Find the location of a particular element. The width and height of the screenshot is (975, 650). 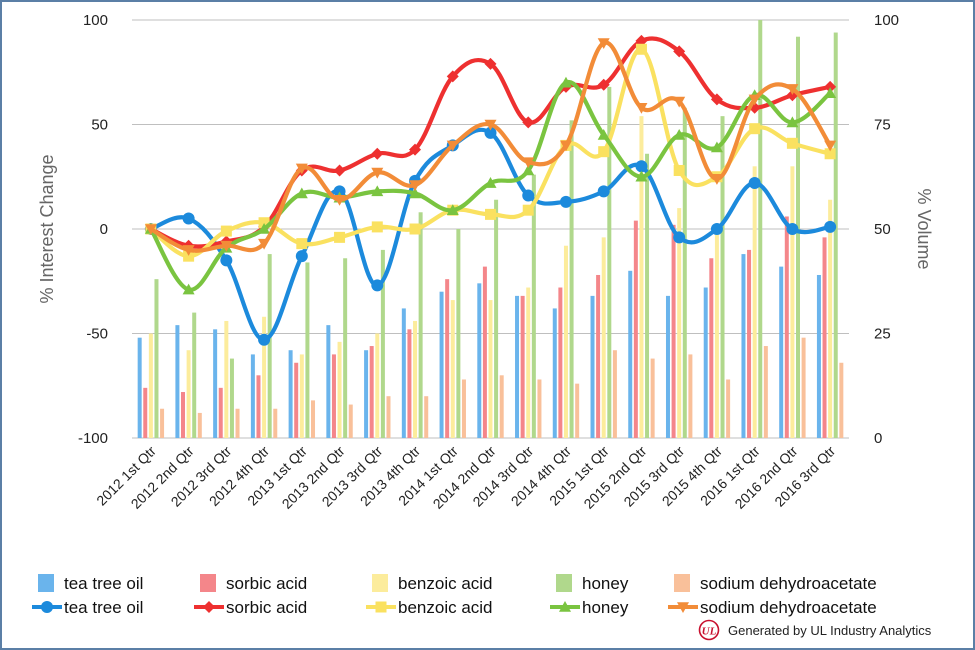

footer-credit: Generated by UL Industry Analytics is located at coordinates (830, 630).